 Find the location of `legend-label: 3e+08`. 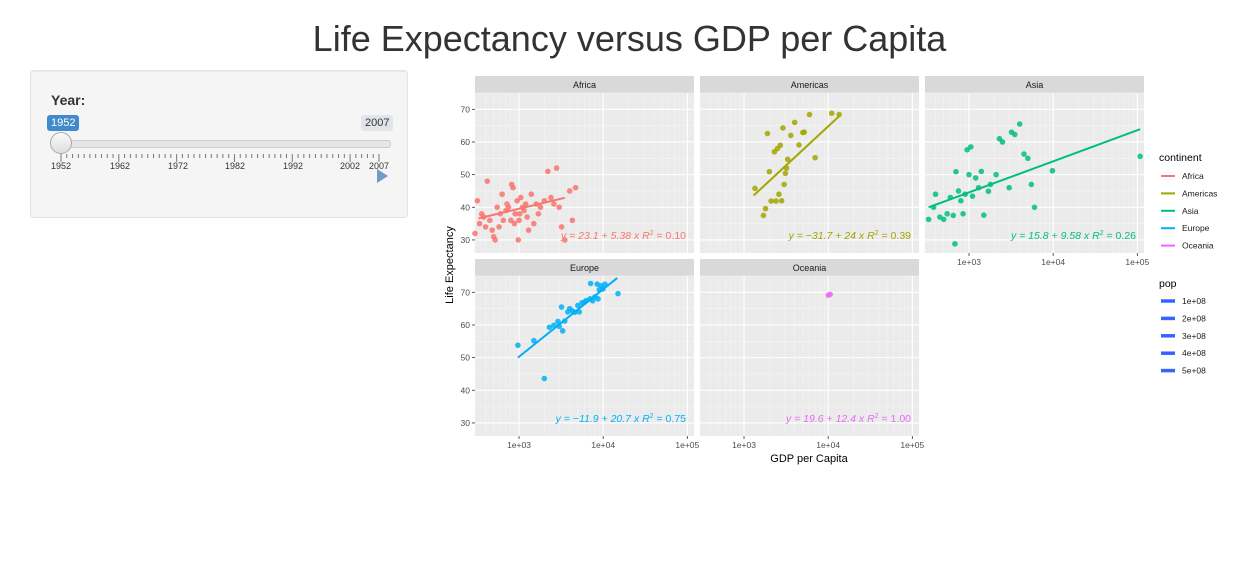

legend-label: 3e+08 is located at coordinates (1194, 336).